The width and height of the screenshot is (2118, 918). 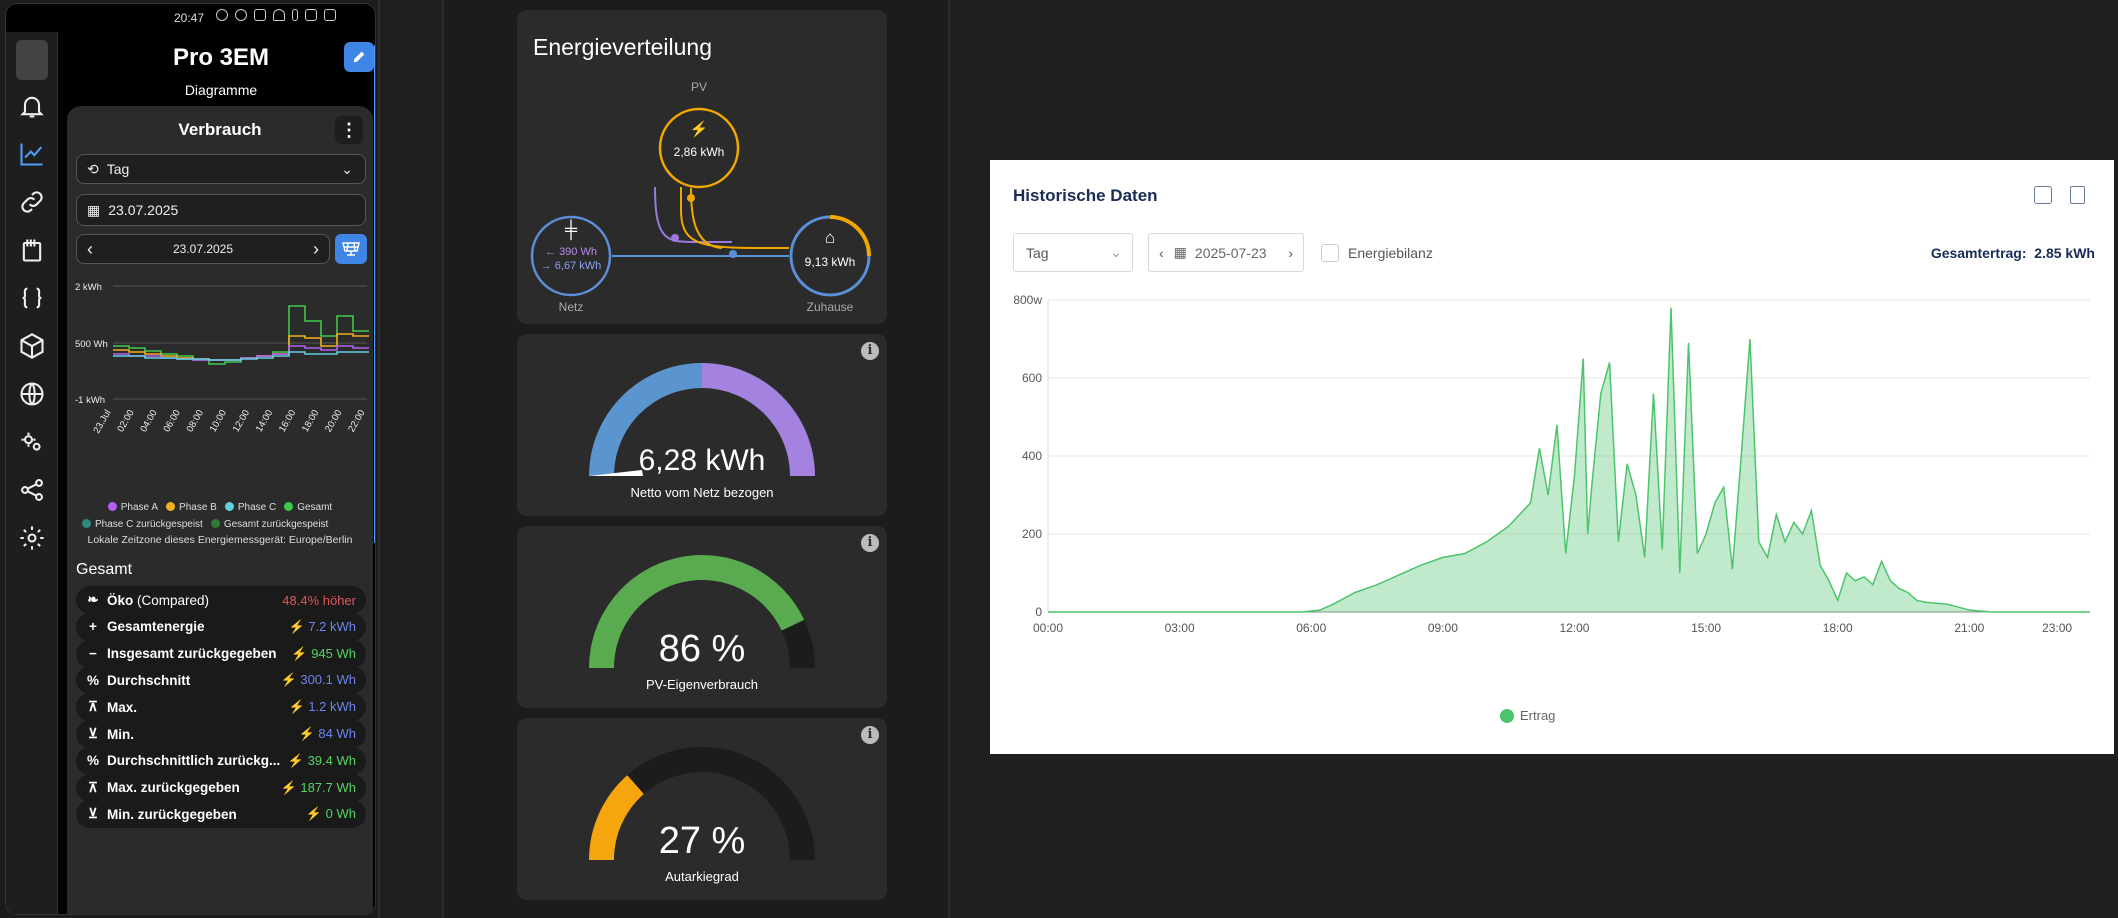 I want to click on legend-entry: Gesamt zurückgespeist, so click(x=269, y=524).